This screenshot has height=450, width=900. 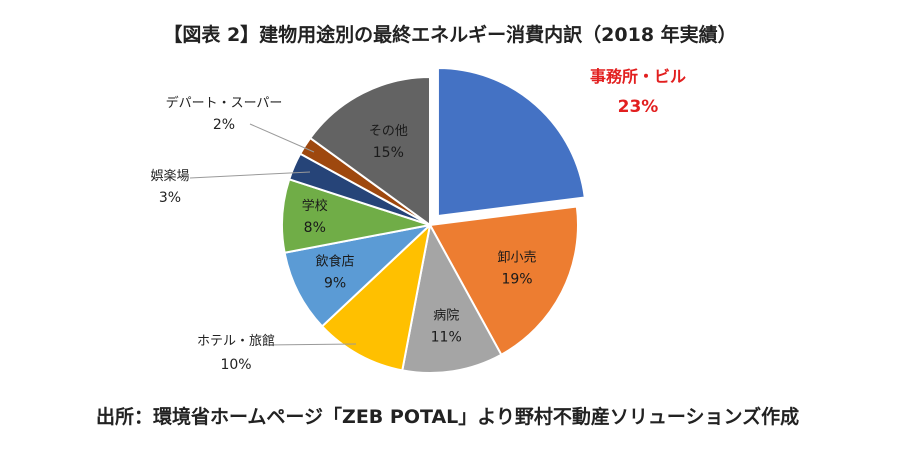 What do you see at coordinates (235, 365) in the screenshot?
I see `slice-value-label: 10%` at bounding box center [235, 365].